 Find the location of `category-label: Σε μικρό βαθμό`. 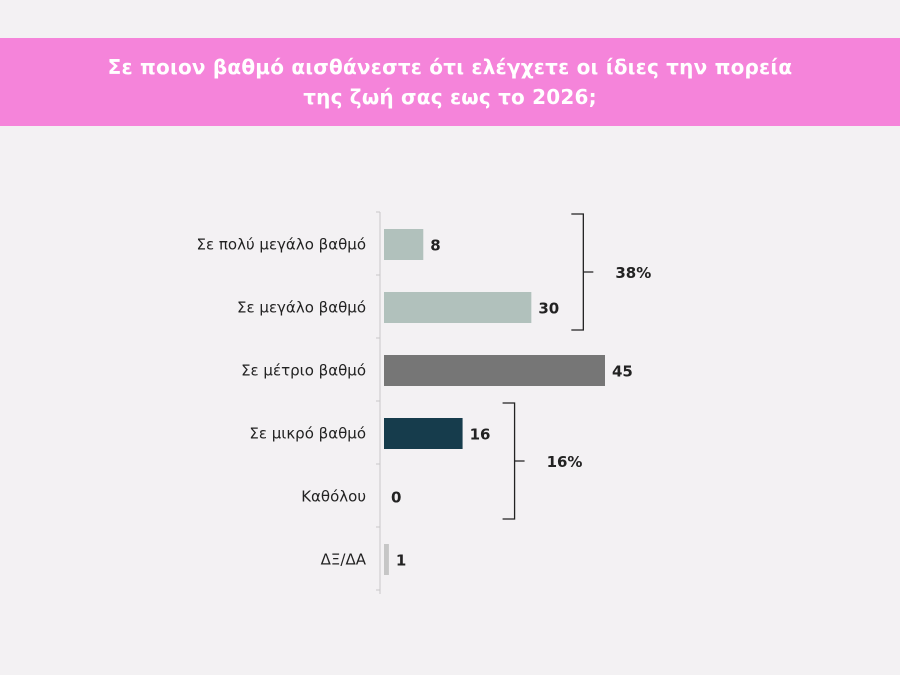

category-label: Σε μικρό βαθμό is located at coordinates (307, 434).